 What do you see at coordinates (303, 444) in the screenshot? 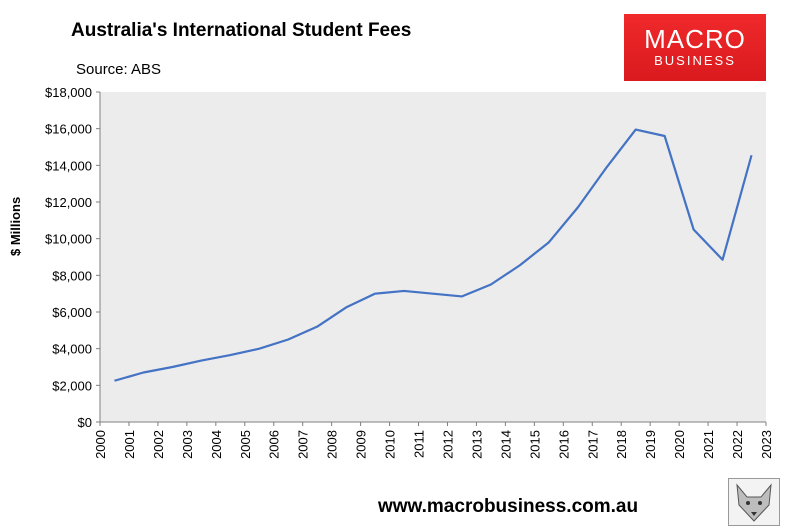
I see `x-tick-label: 2007` at bounding box center [303, 444].